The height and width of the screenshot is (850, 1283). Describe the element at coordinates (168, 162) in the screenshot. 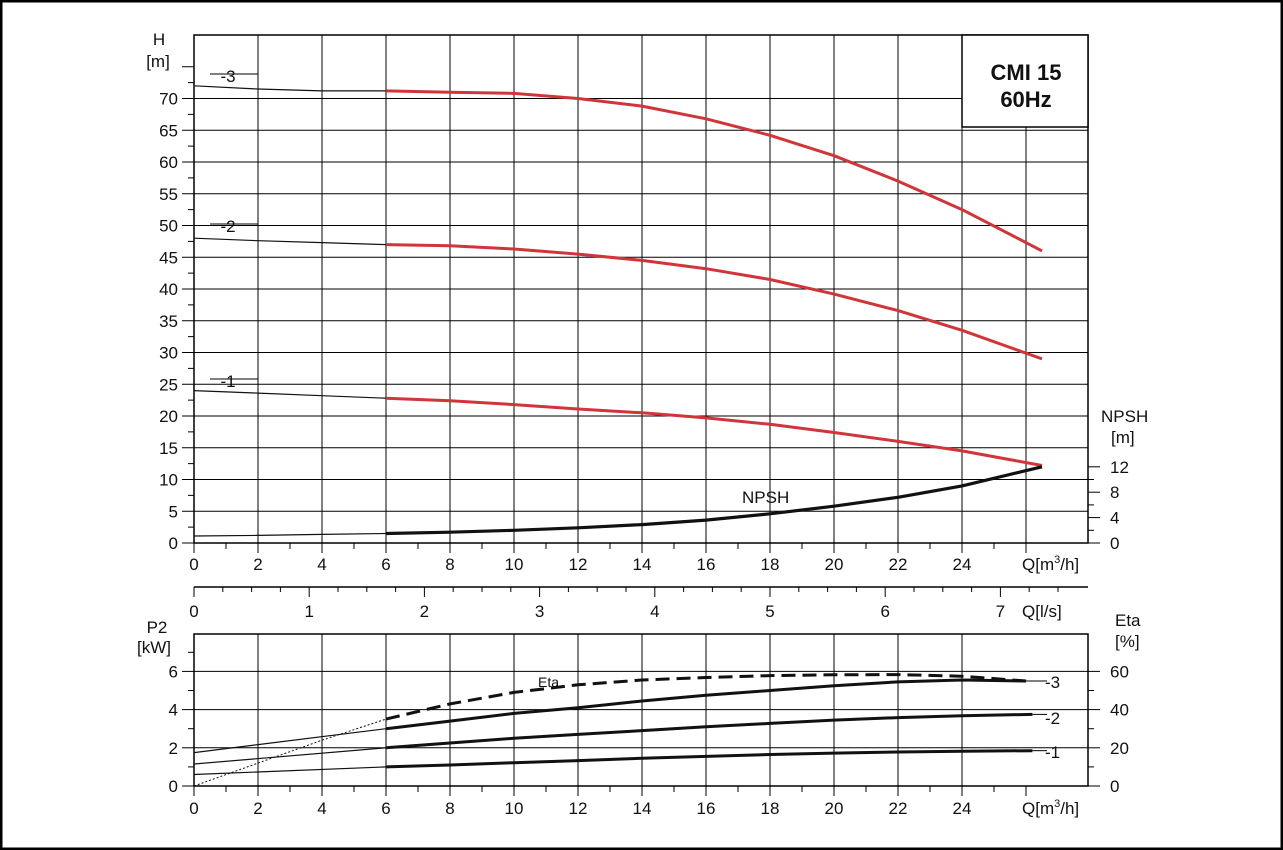

I see `y-tick-label: 60` at that location.